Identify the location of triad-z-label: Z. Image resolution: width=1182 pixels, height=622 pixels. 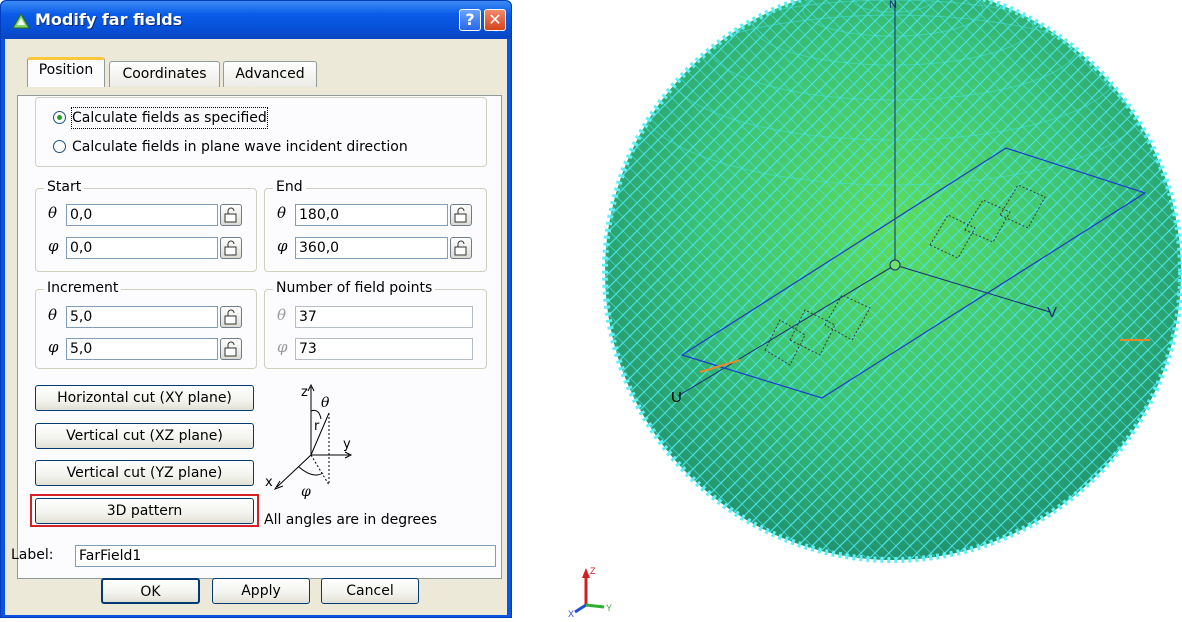
(593, 571).